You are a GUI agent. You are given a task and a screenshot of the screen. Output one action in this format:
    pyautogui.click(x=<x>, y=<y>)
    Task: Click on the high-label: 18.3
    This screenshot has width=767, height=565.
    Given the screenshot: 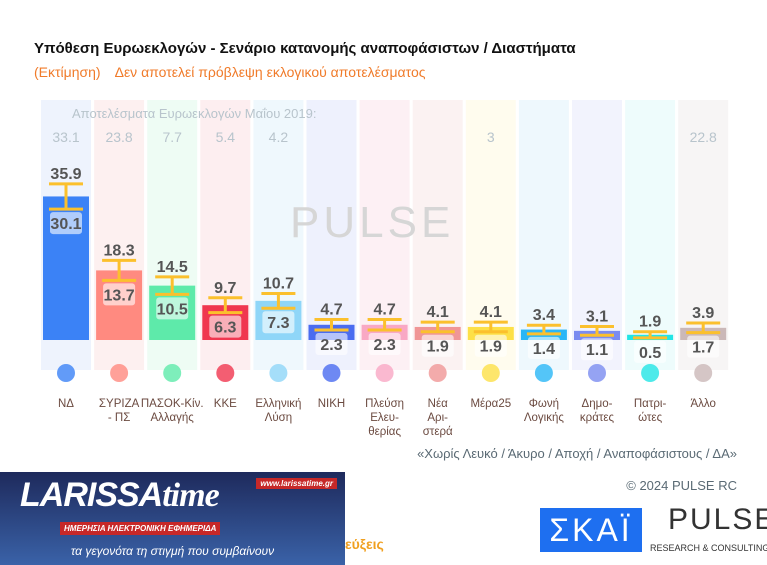 What is the action you would take?
    pyautogui.click(x=119, y=250)
    